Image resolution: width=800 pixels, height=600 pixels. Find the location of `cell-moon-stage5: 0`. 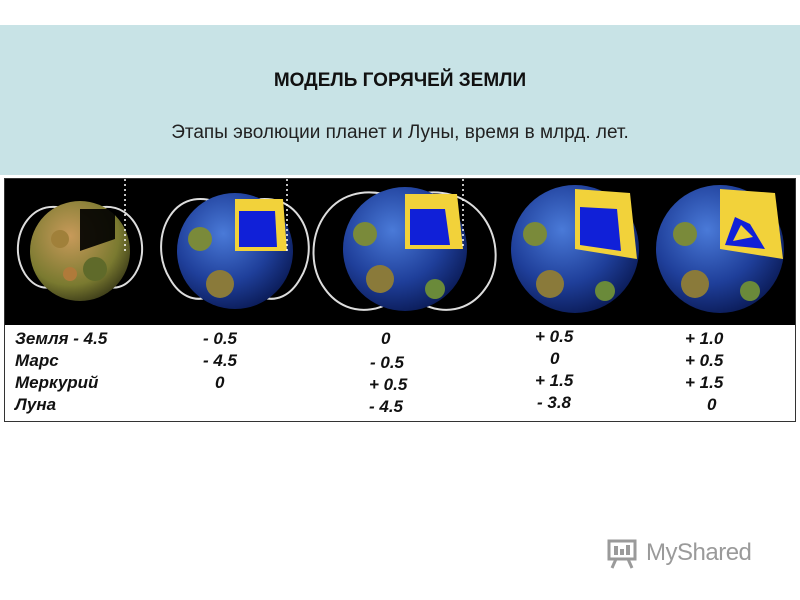

cell-moon-stage5: 0 is located at coordinates (712, 404).